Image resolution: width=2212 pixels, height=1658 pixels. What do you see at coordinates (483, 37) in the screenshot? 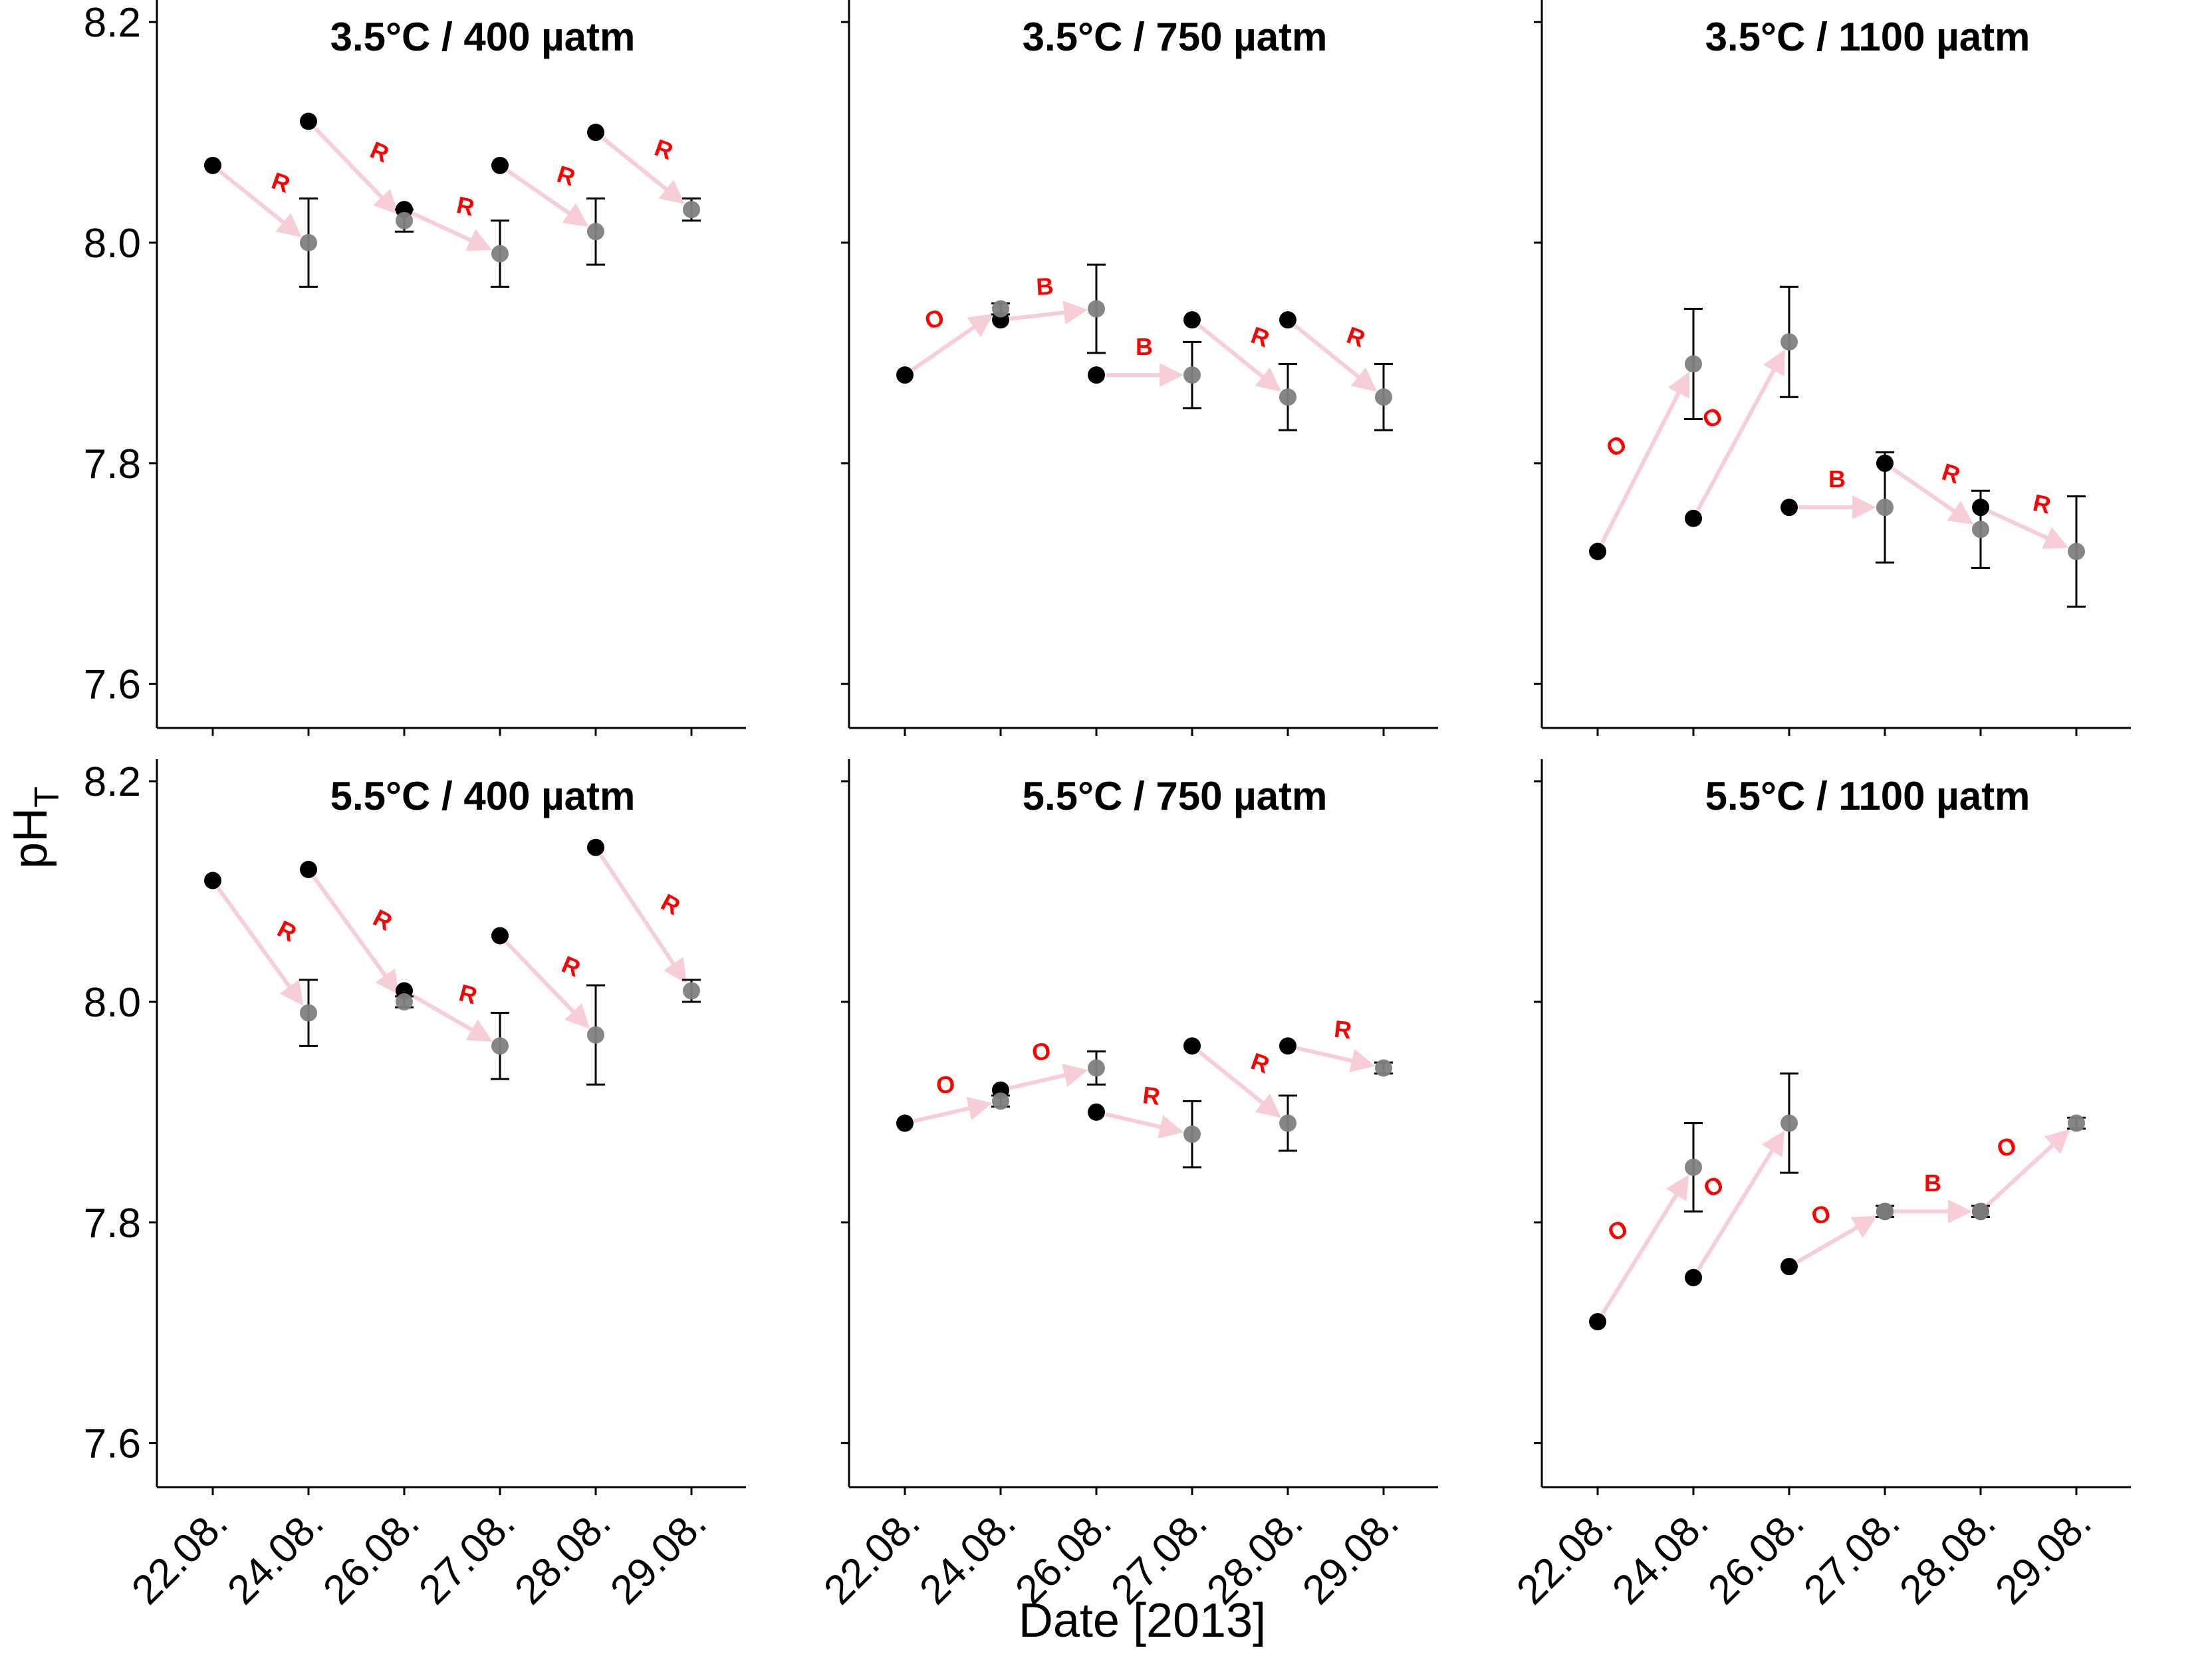
I see `panel-title: 3.5°C / 400 µatm` at bounding box center [483, 37].